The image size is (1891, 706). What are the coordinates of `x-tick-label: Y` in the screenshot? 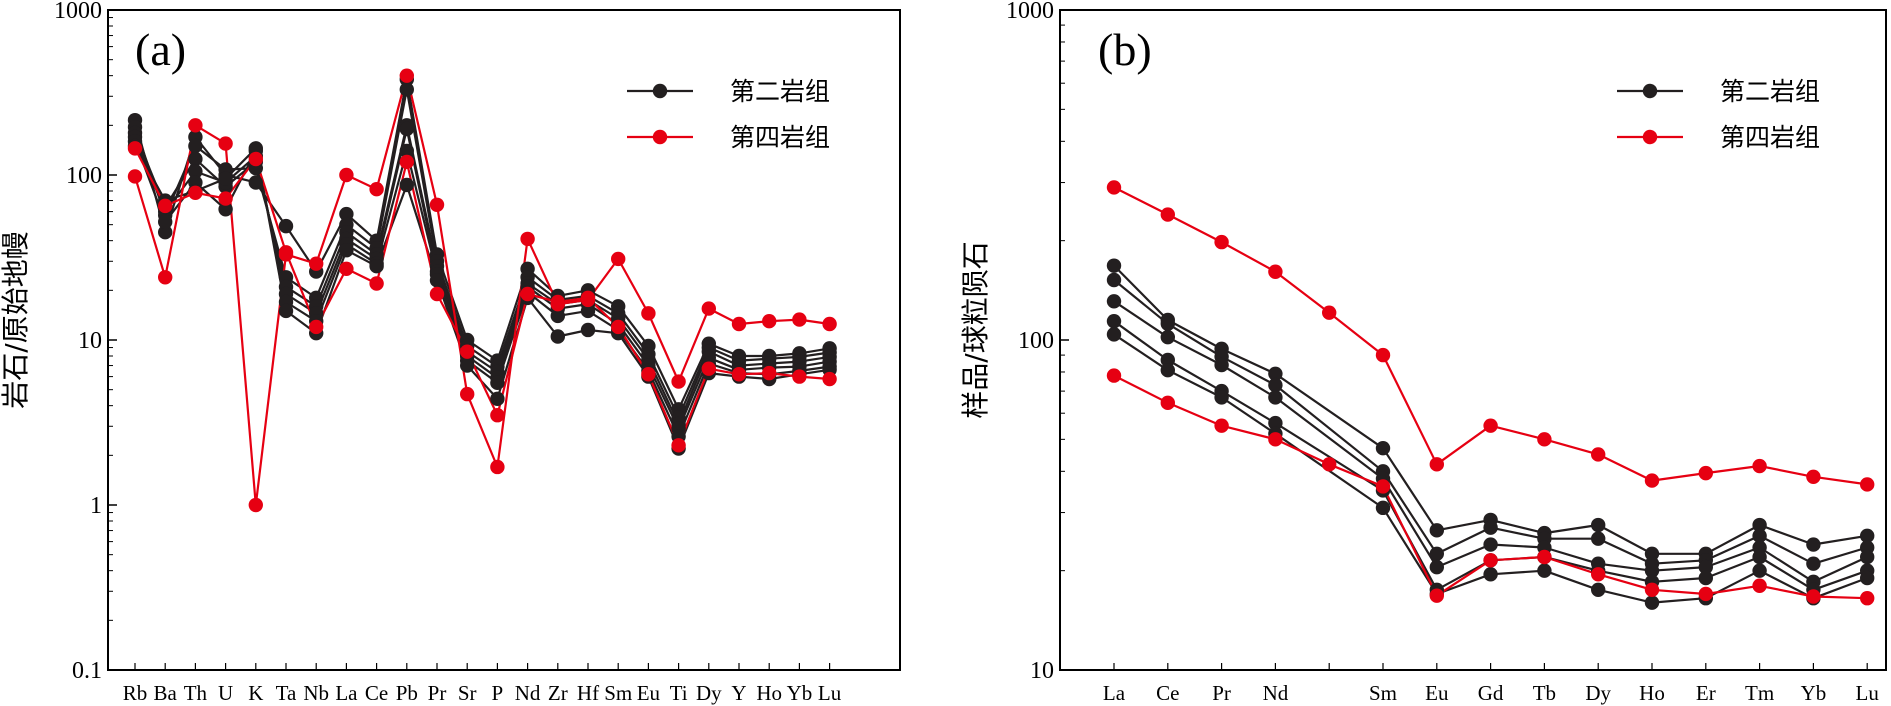 It's located at (738, 693).